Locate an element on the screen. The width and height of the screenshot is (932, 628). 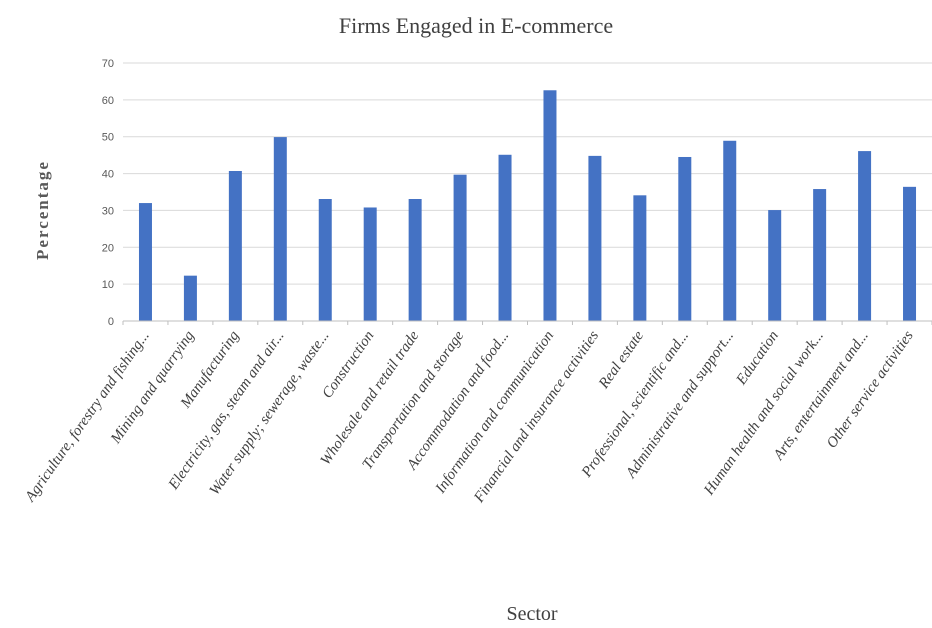
y-tick-label: 10 is located at coordinates (108, 285).